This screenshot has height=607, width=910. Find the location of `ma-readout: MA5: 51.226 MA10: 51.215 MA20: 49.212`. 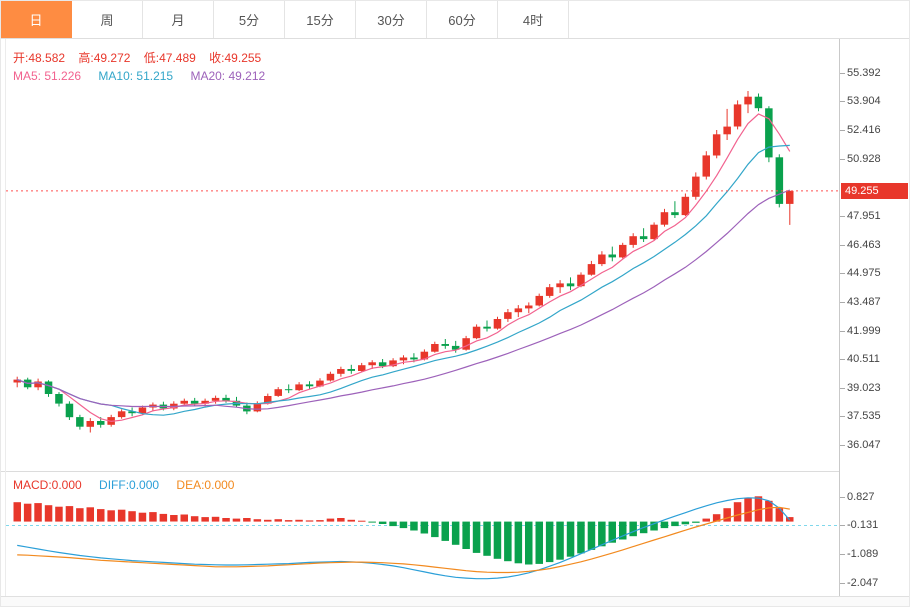

ma-readout: MA5: 51.226 MA10: 51.215 MA20: 49.212 is located at coordinates (146, 76).